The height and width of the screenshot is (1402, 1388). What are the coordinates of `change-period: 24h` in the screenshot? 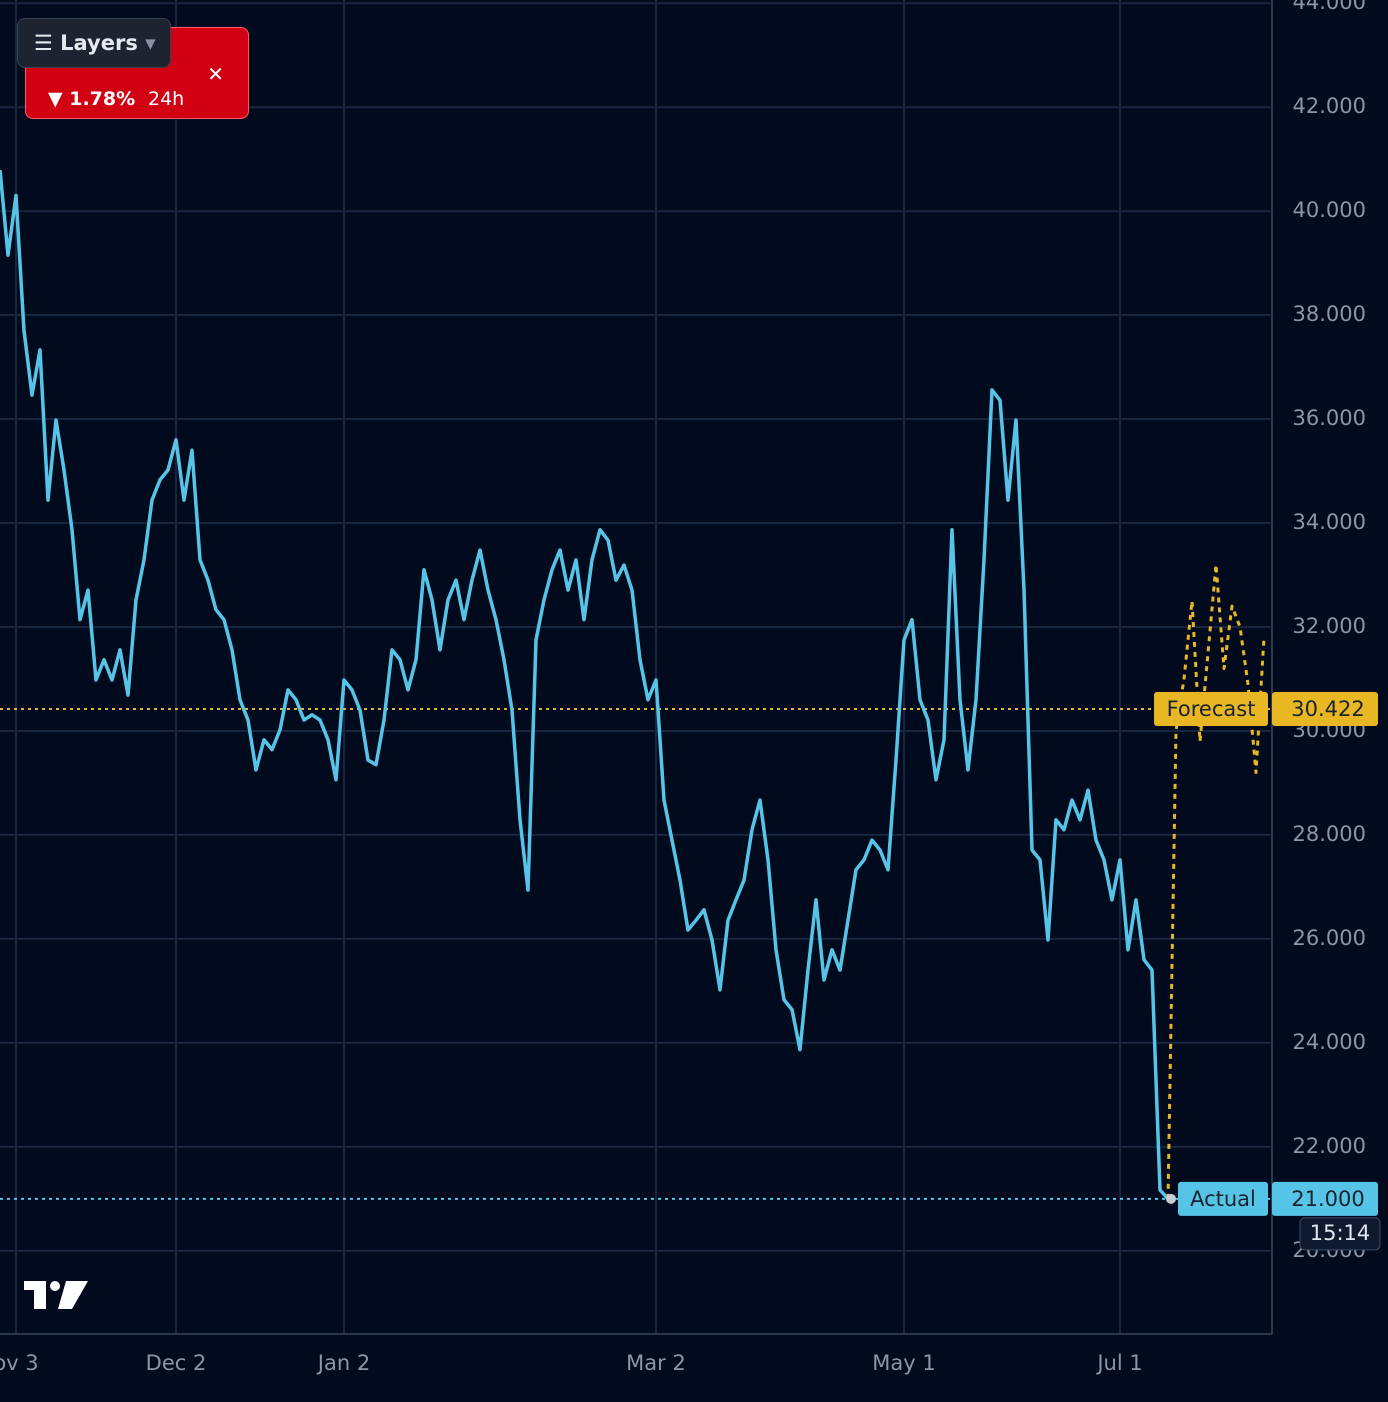 It's located at (166, 99).